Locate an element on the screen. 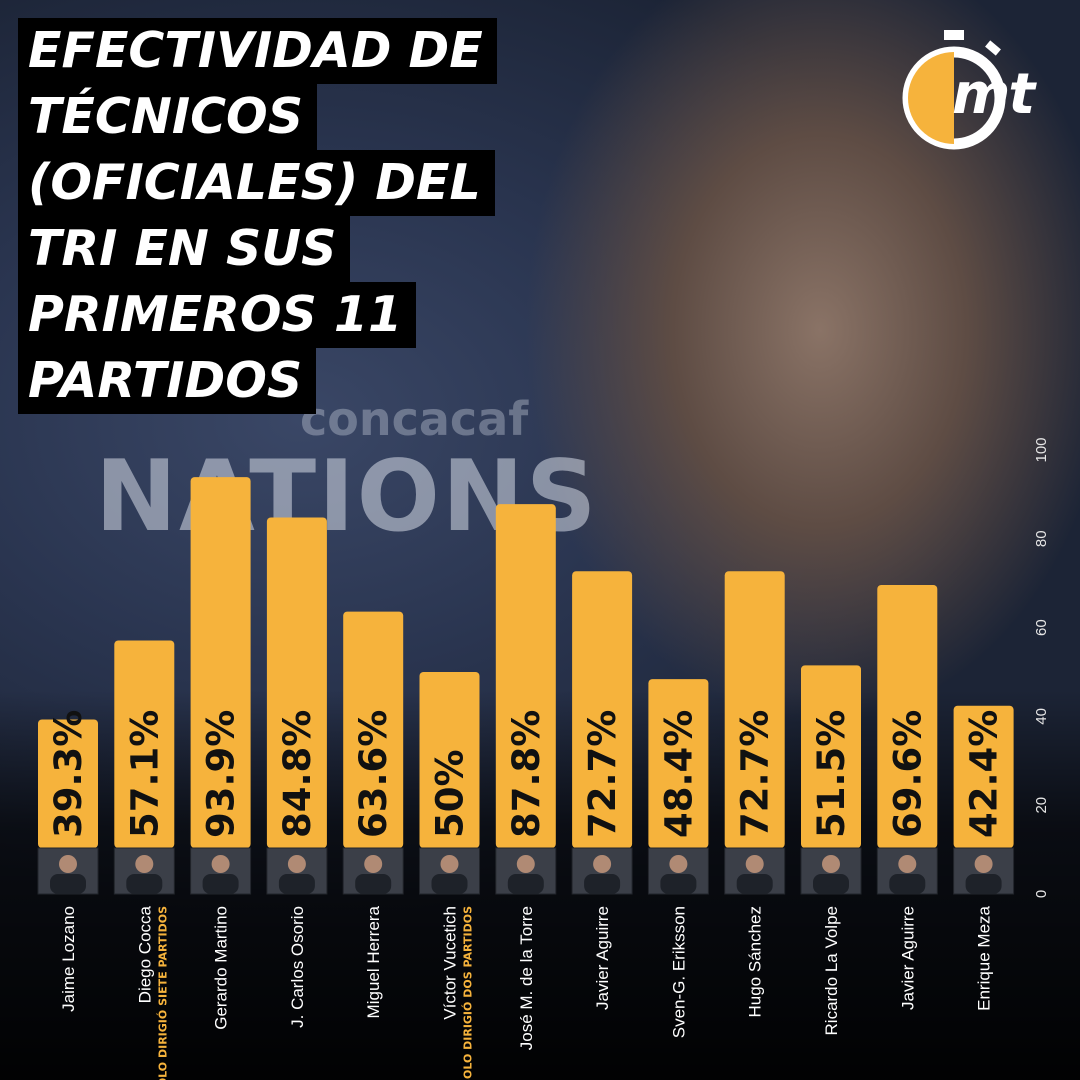 The image size is (1080, 1080). category-label: Ricardo La Volpe is located at coordinates (831, 970).